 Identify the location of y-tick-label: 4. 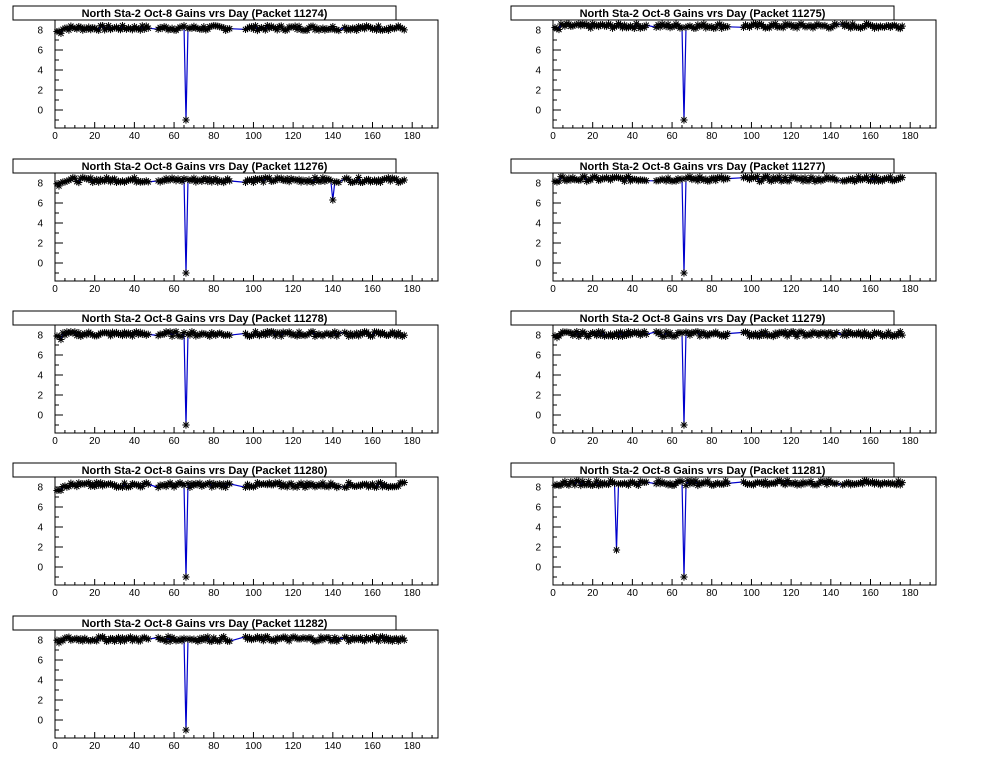
(40, 681).